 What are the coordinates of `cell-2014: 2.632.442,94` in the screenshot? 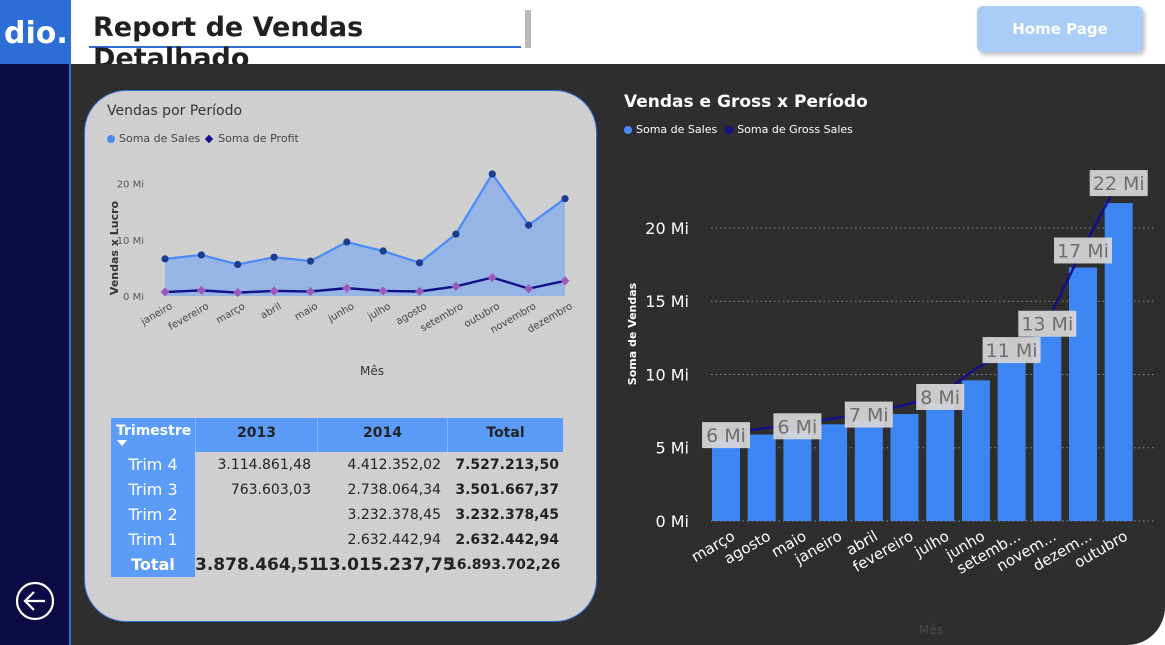 It's located at (394, 539).